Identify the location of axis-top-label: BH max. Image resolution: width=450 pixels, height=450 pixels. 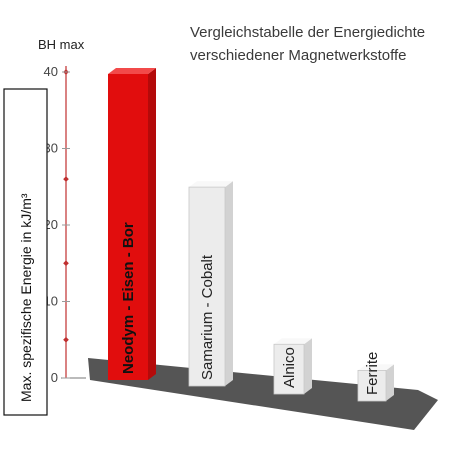
(61, 44).